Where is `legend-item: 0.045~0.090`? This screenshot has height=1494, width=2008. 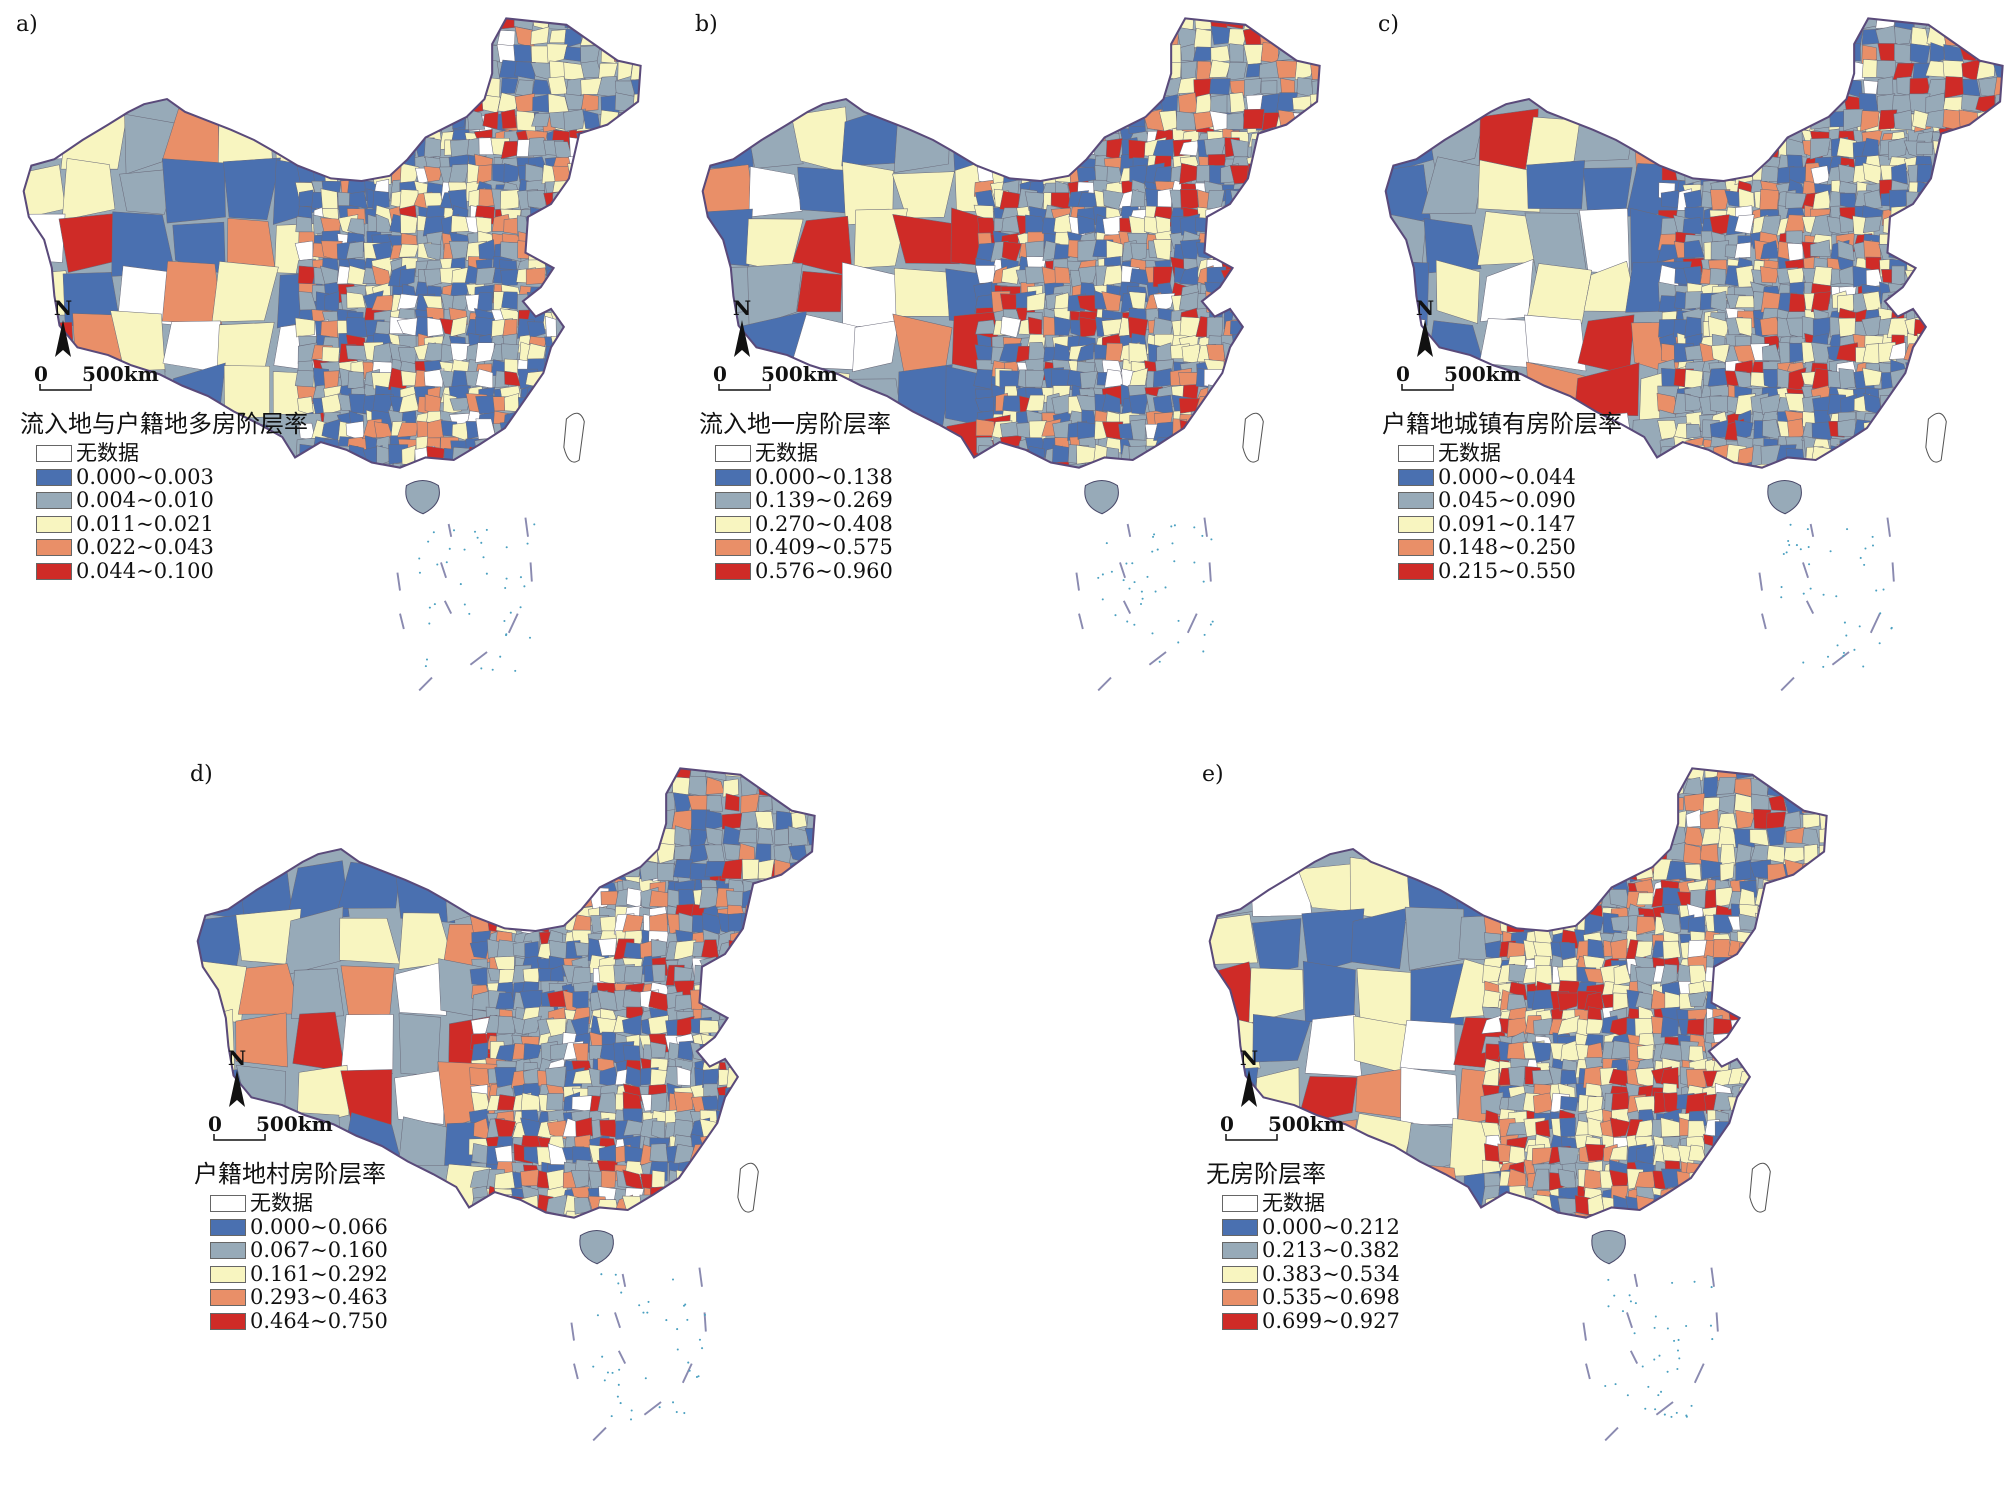
legend-item: 0.045~0.090 is located at coordinates (1487, 501).